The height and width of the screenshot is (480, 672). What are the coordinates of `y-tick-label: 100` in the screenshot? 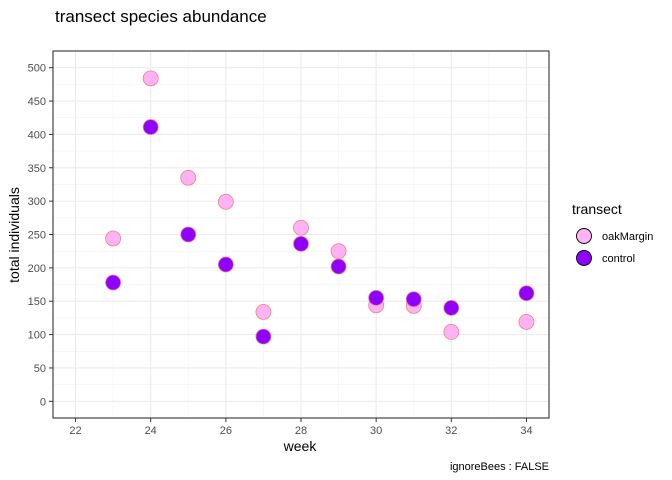 It's located at (37, 336).